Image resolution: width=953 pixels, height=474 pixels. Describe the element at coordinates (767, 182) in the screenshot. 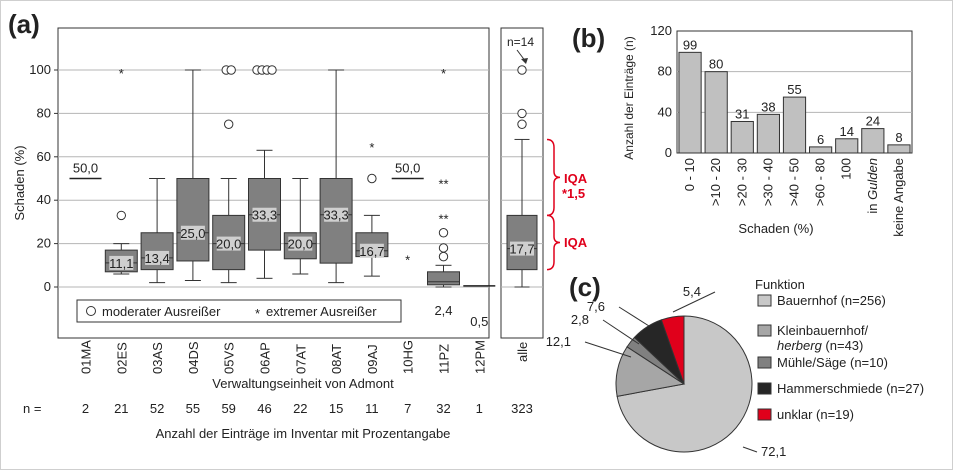

I see `bar-category-label: >30 - 40` at that location.